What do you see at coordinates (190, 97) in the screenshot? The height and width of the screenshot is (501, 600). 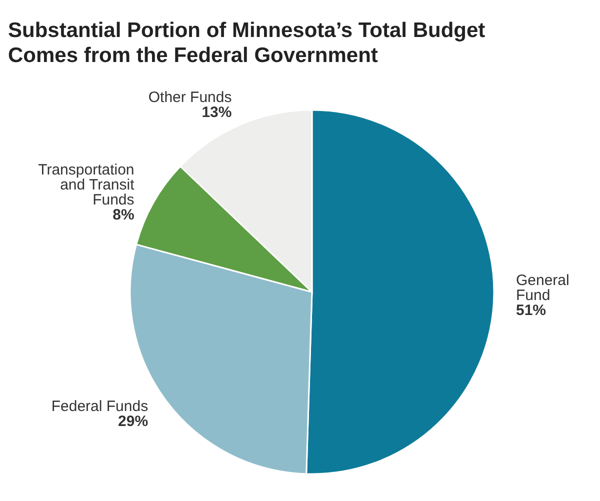 I see `slice-label: Other Funds` at bounding box center [190, 97].